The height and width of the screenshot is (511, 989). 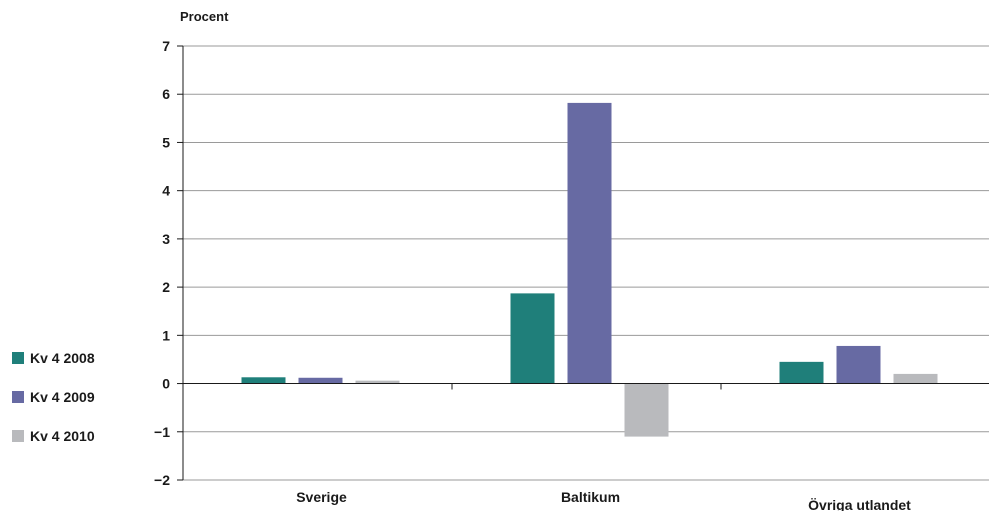 I want to click on y-tick-label: 4, so click(x=166, y=191).